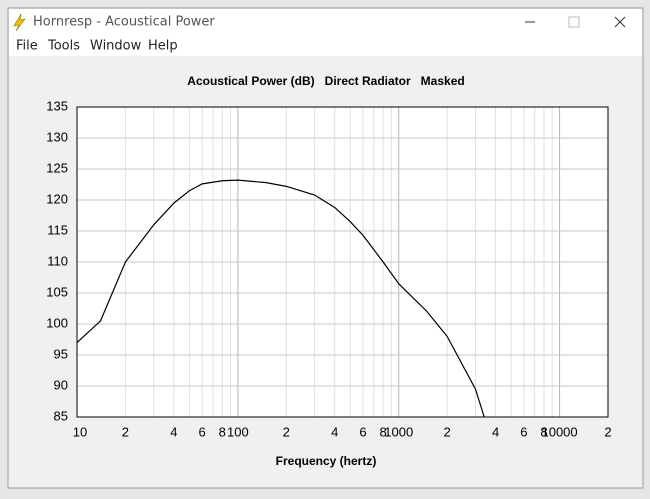  What do you see at coordinates (57, 229) in the screenshot?
I see `y-tick-label: 115` at bounding box center [57, 229].